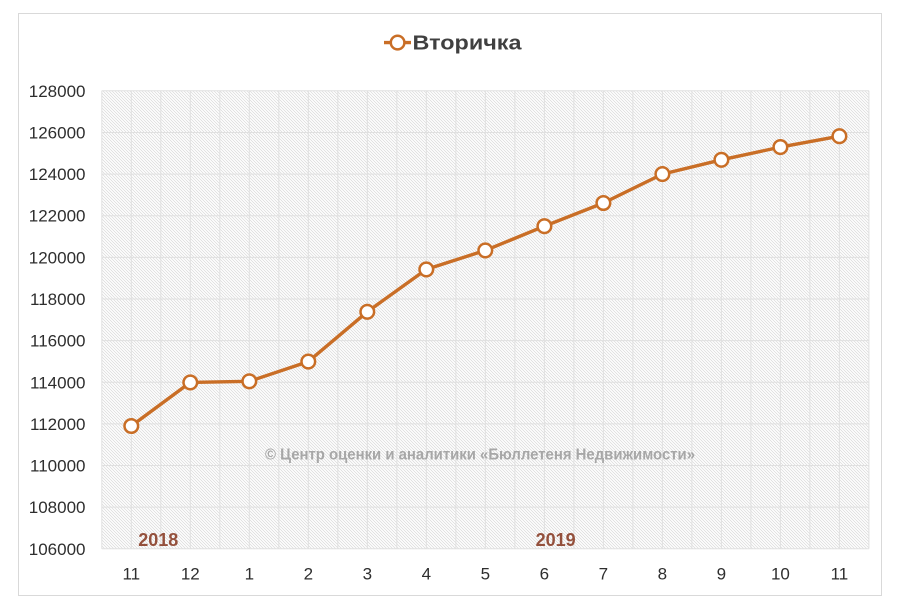  I want to click on svg-text: 8, so click(662, 574).